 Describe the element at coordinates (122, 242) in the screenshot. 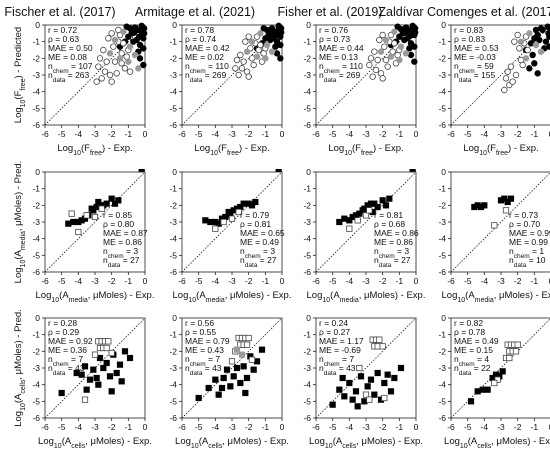

I see `stat-line: ME = 0.86` at that location.